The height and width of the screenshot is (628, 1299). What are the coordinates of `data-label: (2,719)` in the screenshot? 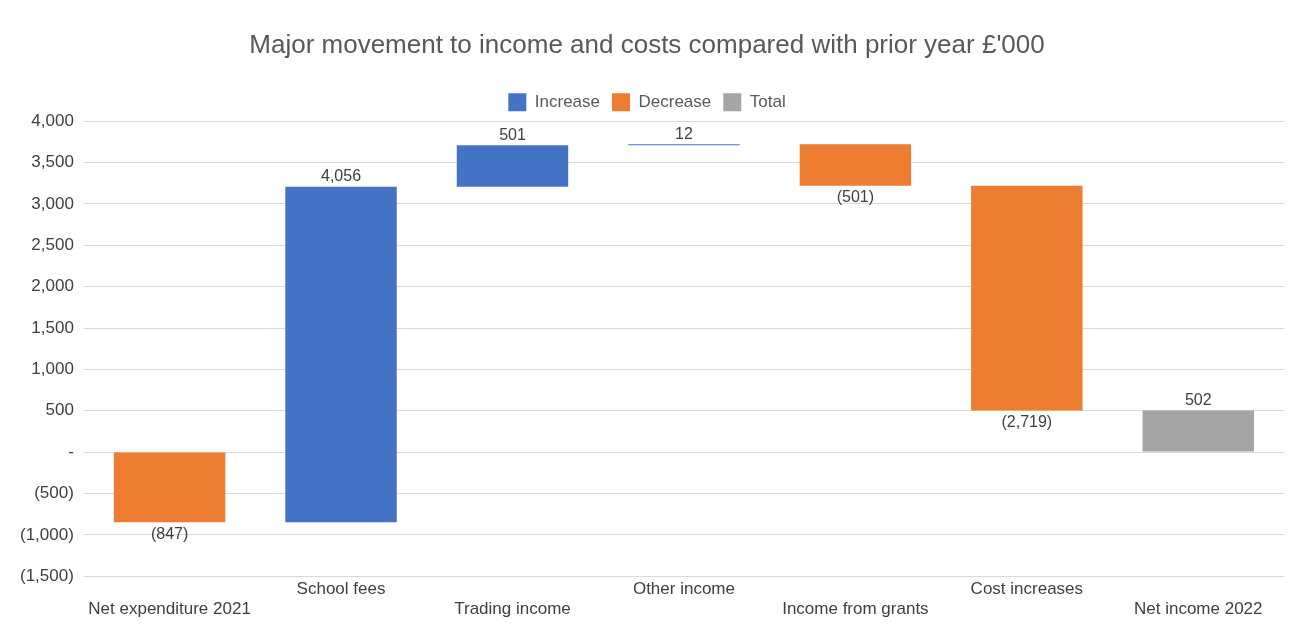 It's located at (1027, 421).